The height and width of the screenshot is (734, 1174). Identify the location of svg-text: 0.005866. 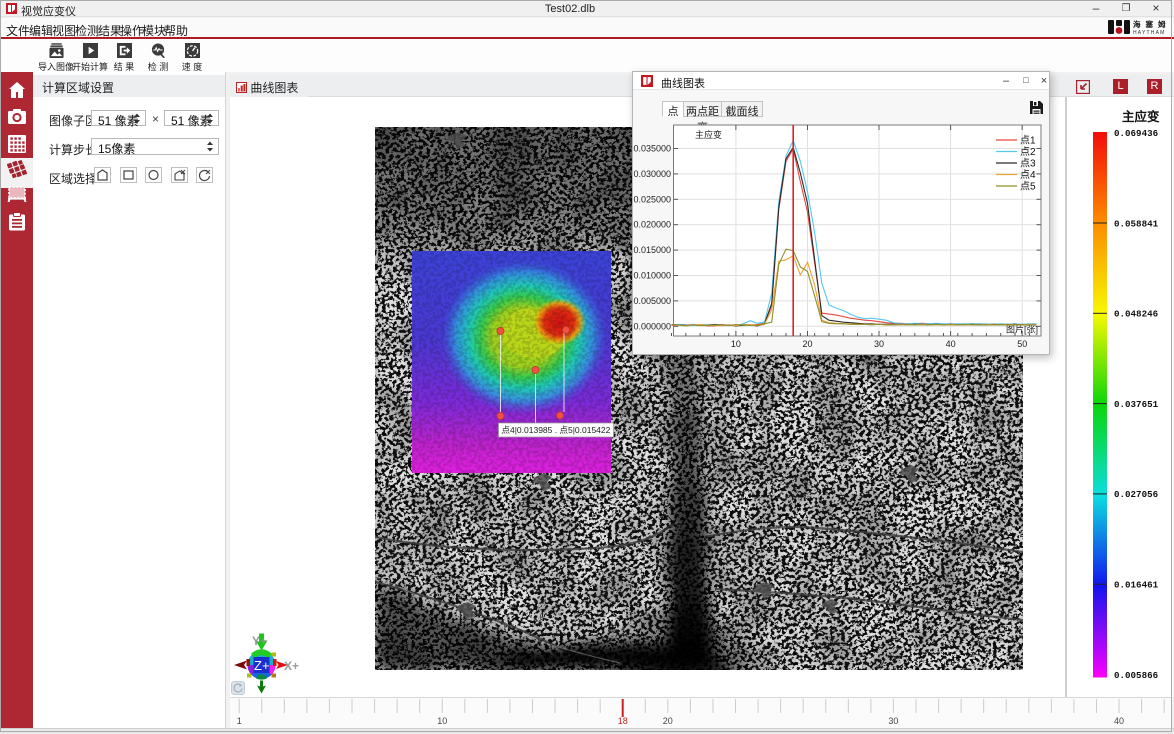
(1136, 675).